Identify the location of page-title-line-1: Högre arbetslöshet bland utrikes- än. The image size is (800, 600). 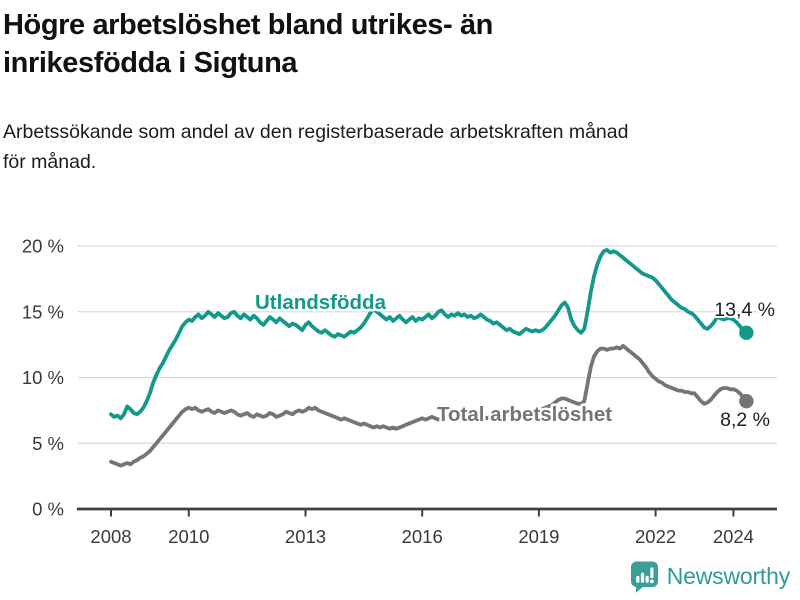
(248, 25).